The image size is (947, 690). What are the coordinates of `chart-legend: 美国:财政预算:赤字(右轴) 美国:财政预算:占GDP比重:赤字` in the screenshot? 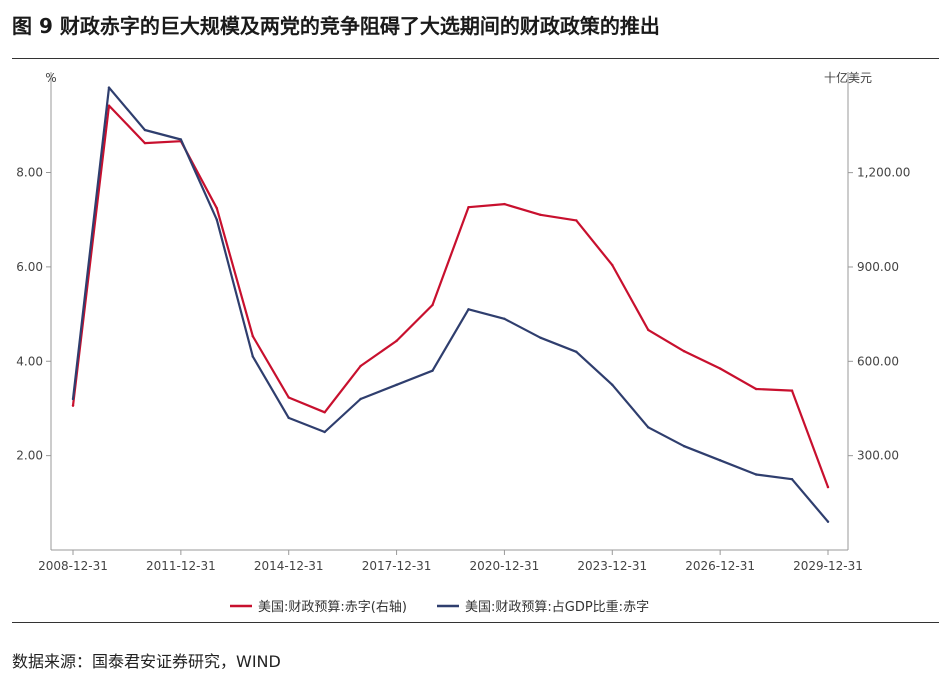 It's located at (439, 607).